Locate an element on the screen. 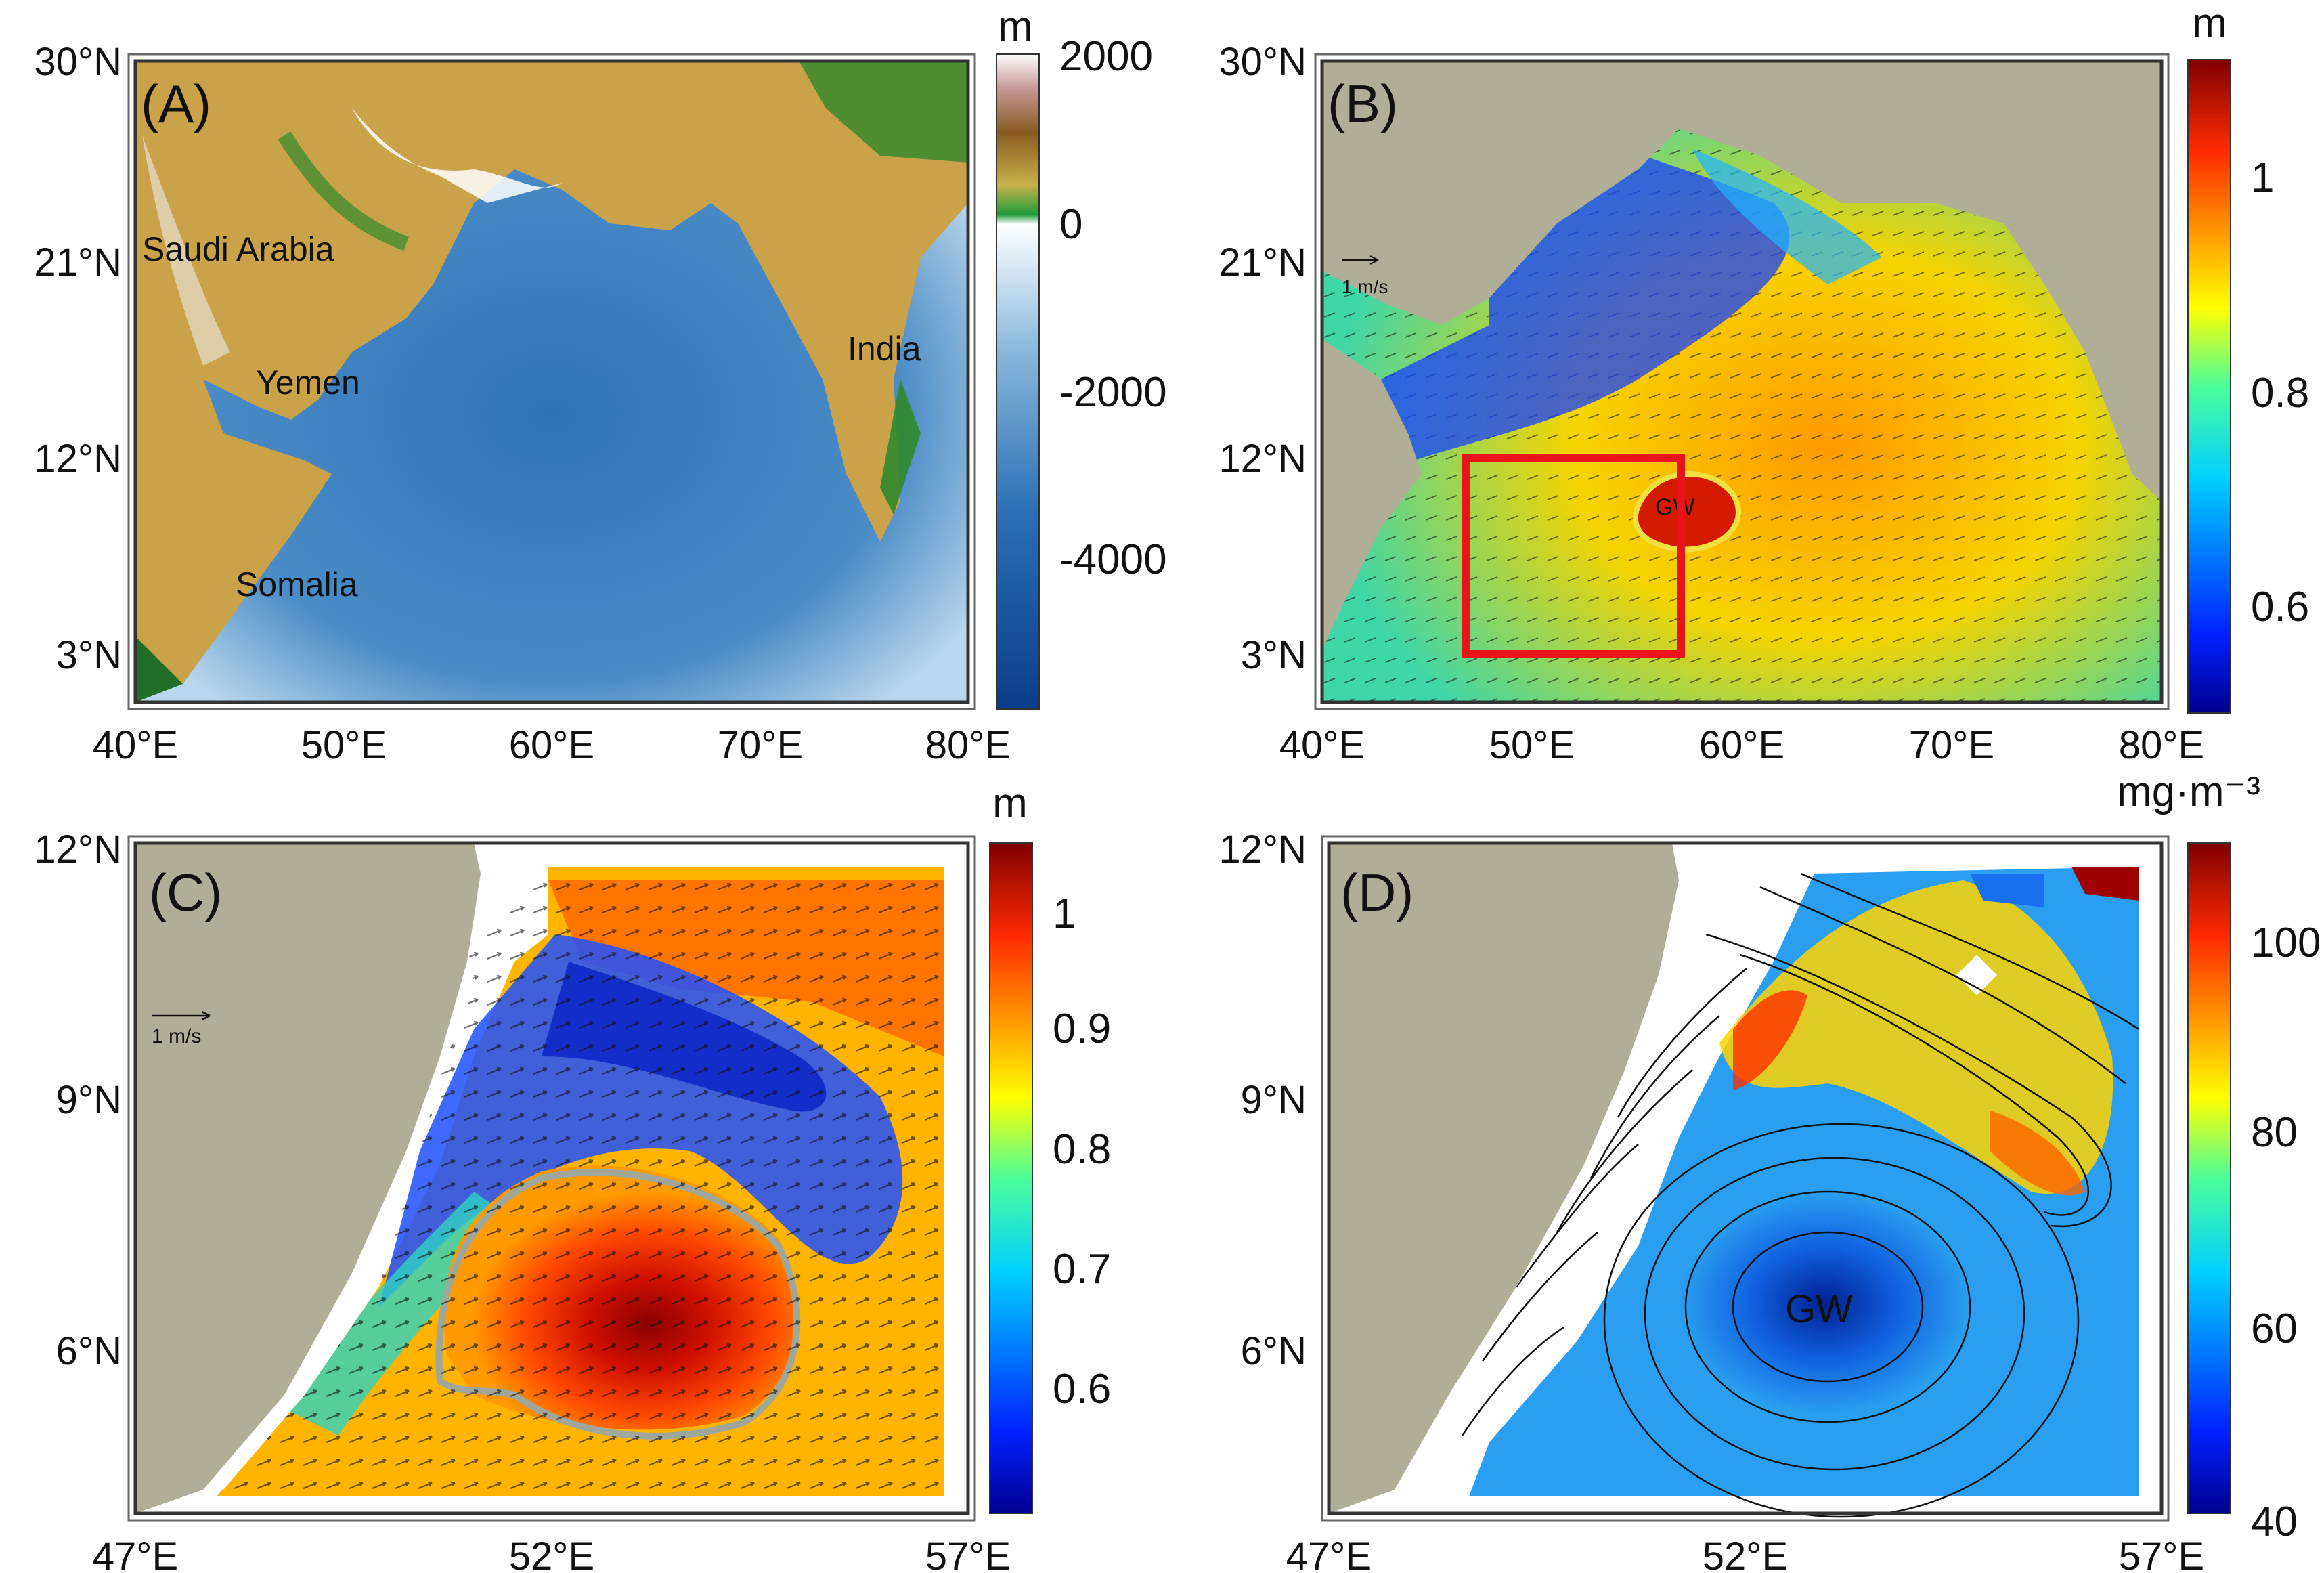 This screenshot has width=2324, height=1573. panel-a-colorbar: m 2000 0 -2000 -4000 is located at coordinates (1081, 356).